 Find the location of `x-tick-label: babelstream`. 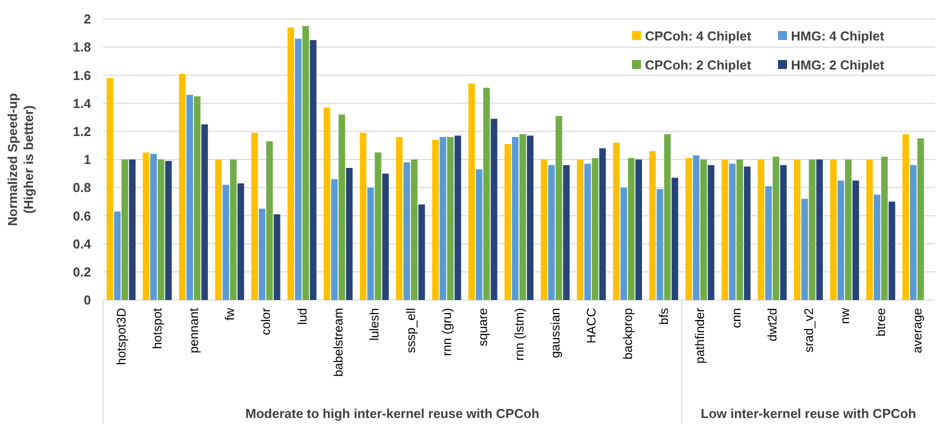

x-tick-label: babelstream is located at coordinates (339, 342).